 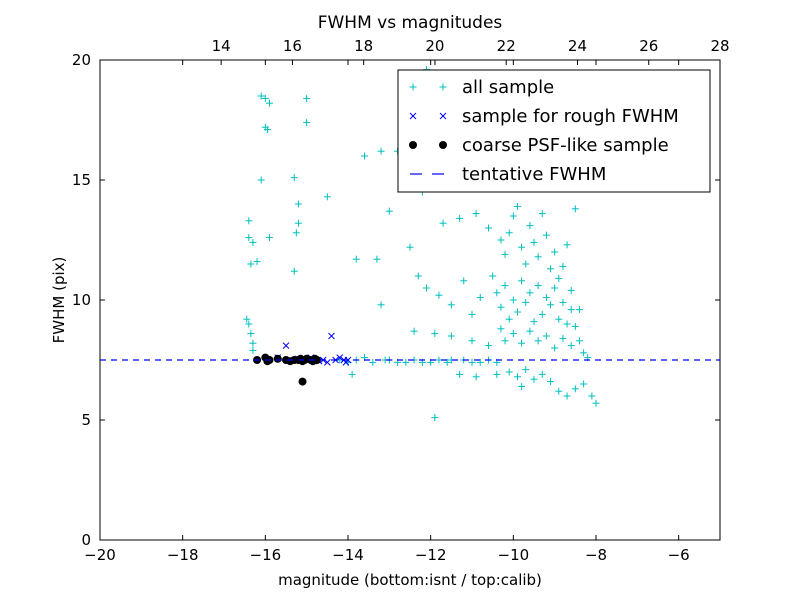 What do you see at coordinates (183, 555) in the screenshot?
I see `x-tick-label: −18` at bounding box center [183, 555].